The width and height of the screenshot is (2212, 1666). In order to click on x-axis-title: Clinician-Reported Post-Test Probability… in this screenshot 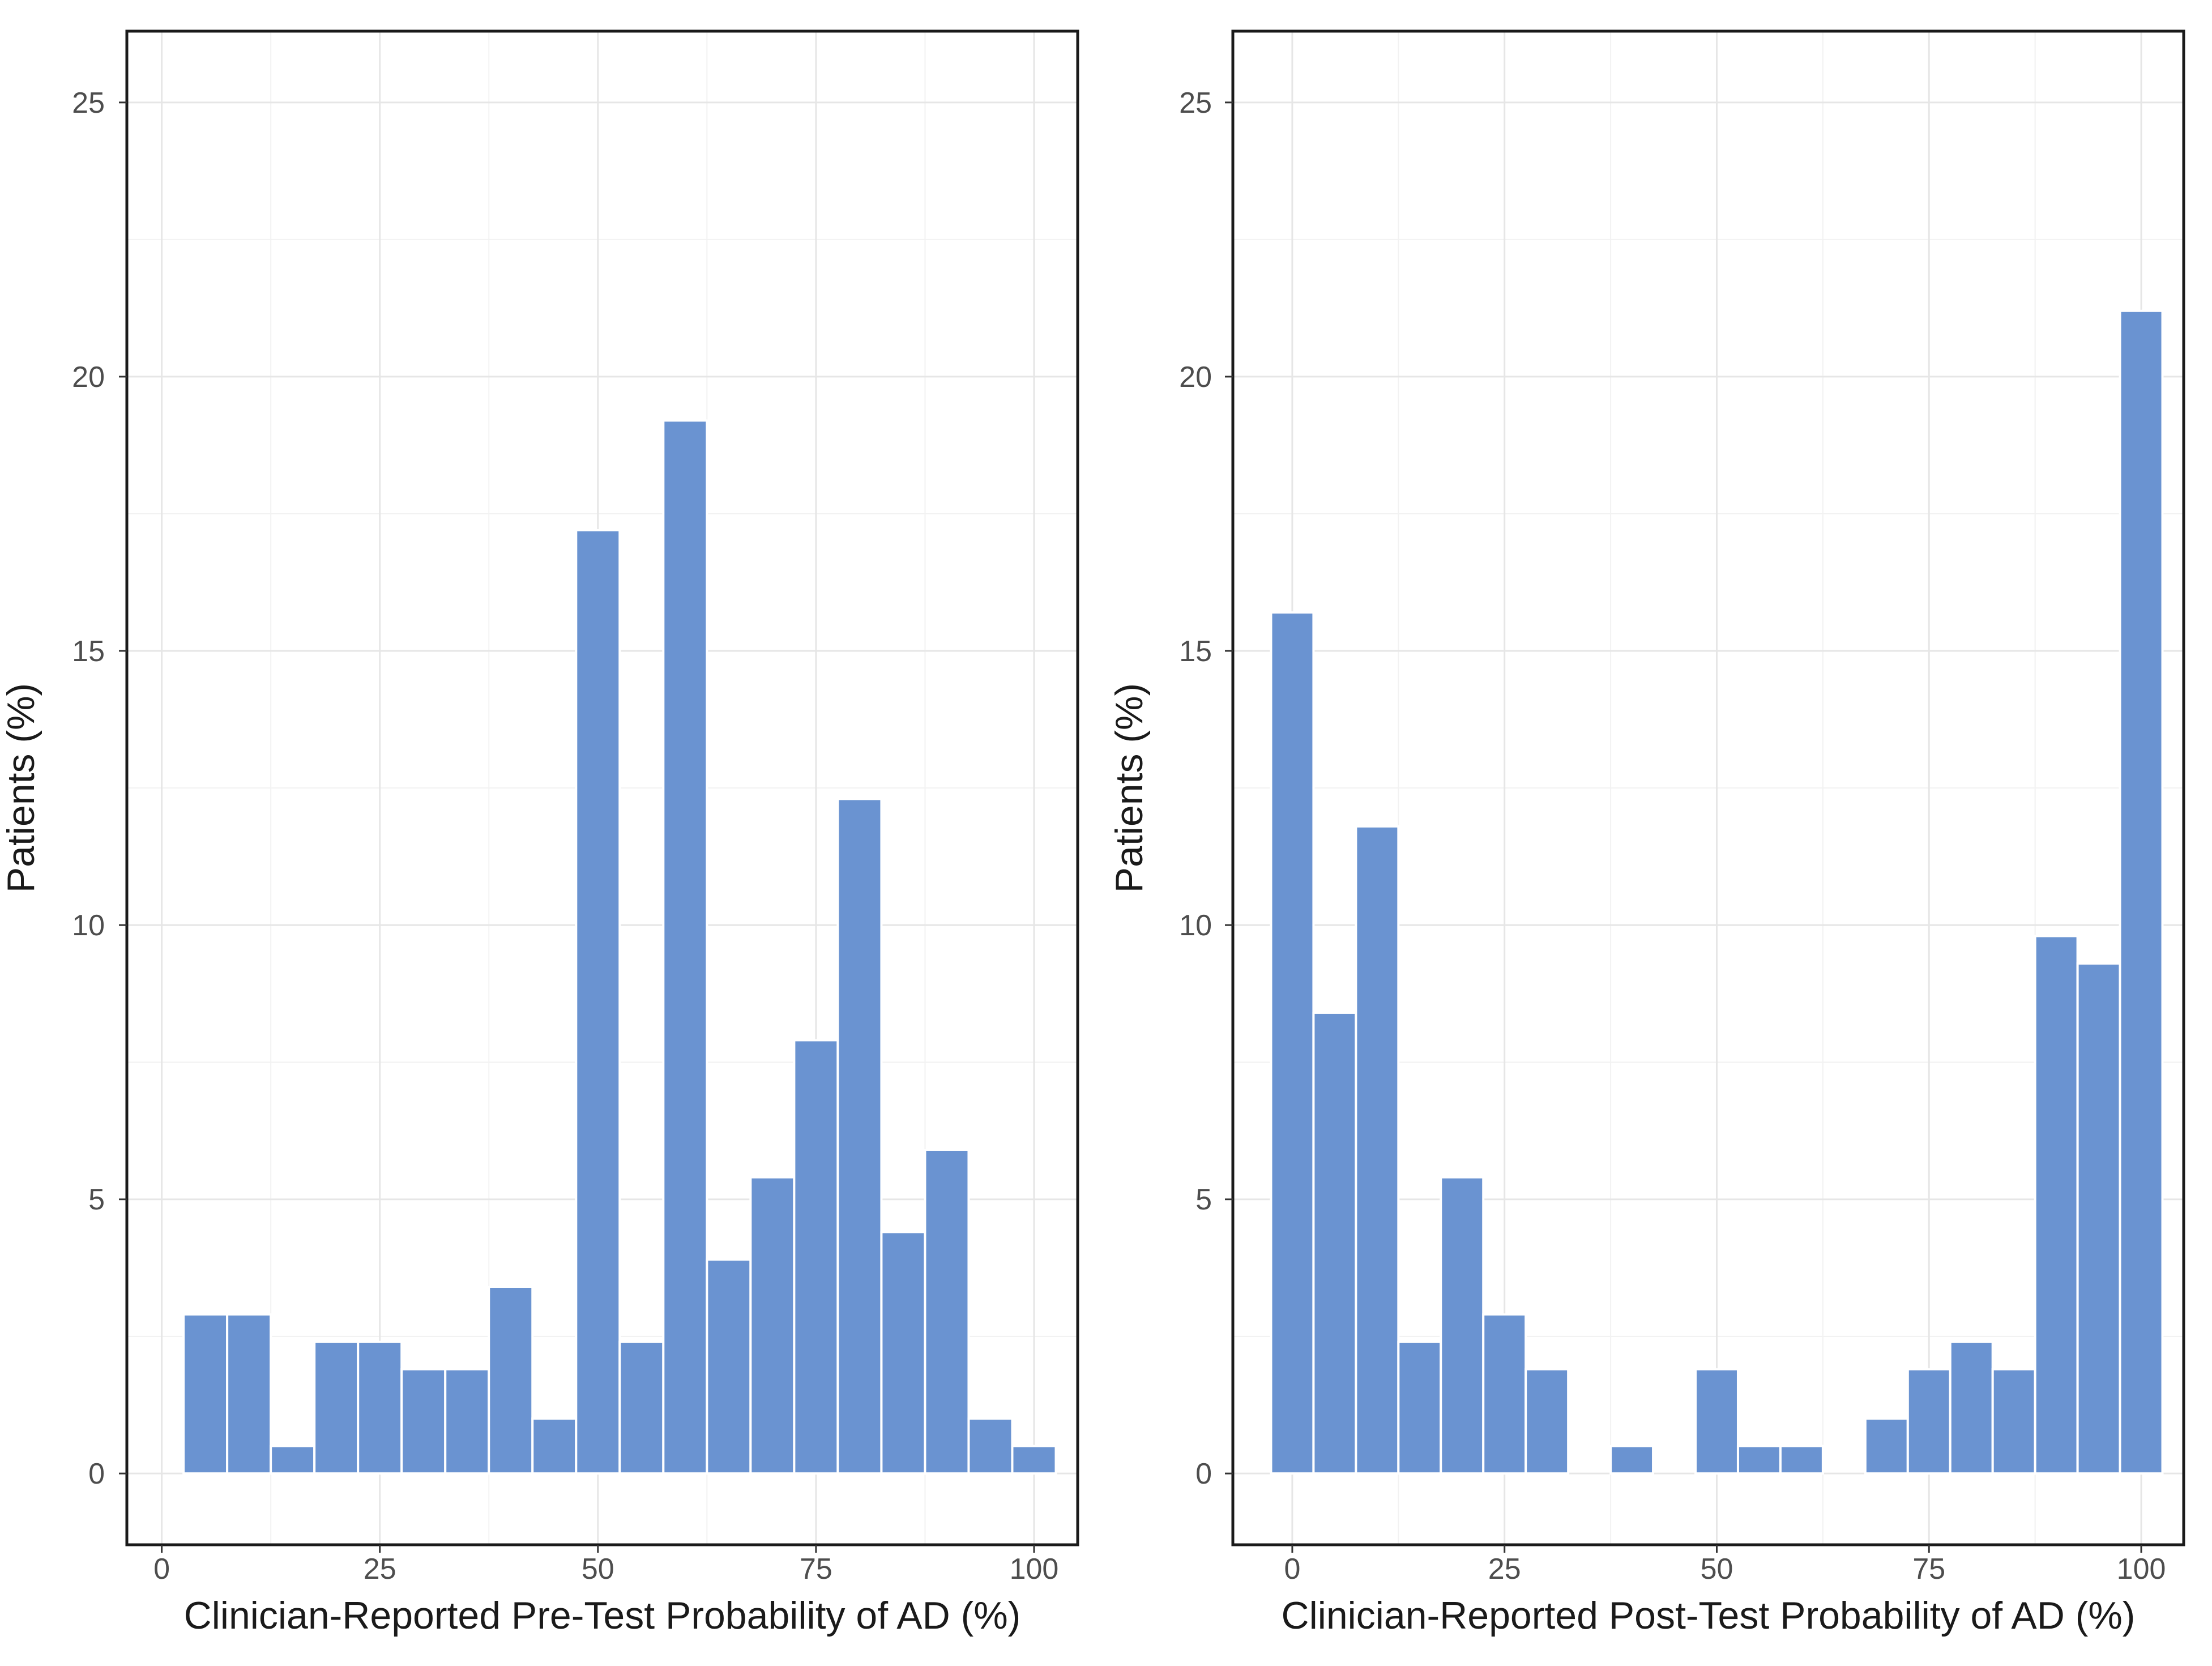, I will do `click(1709, 1616)`.